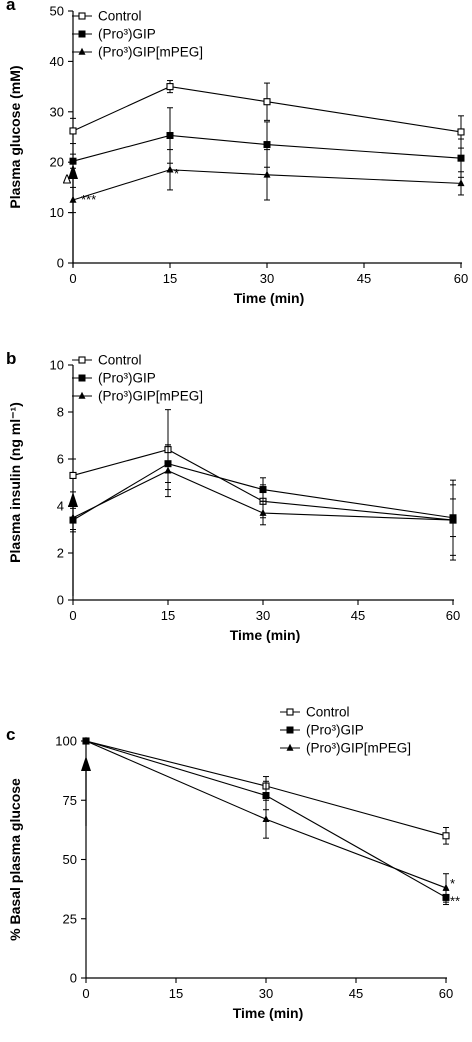 The height and width of the screenshot is (1042, 472). Describe the element at coordinates (15, 136) in the screenshot. I see `y-axis-title: Plasma glucose (mM)` at that location.